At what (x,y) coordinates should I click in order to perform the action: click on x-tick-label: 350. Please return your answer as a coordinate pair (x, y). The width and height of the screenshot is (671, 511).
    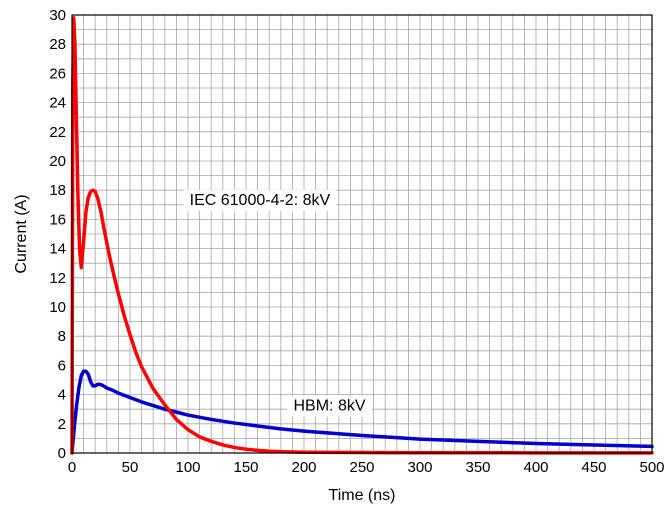
    Looking at the image, I should click on (477, 467).